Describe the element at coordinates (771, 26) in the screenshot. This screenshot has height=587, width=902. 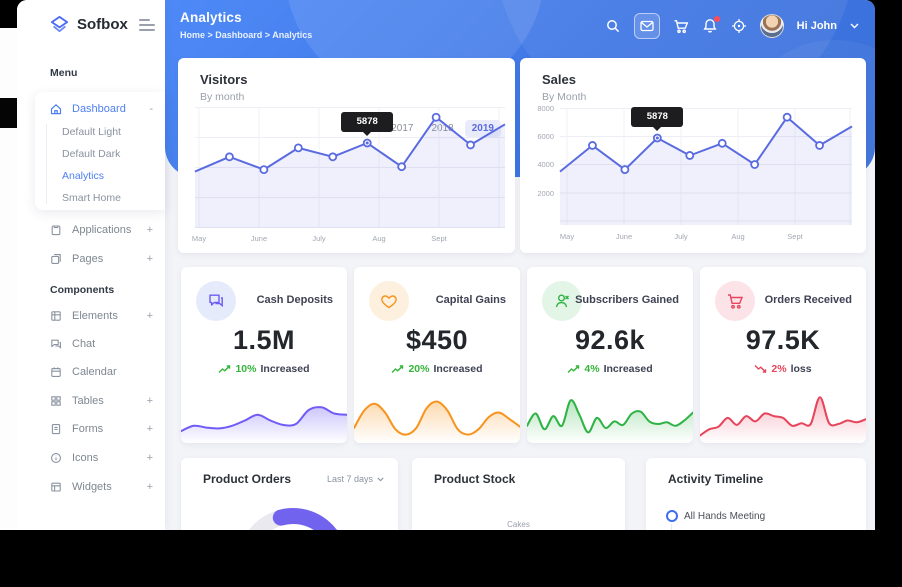
I see `user-avatar` at that location.